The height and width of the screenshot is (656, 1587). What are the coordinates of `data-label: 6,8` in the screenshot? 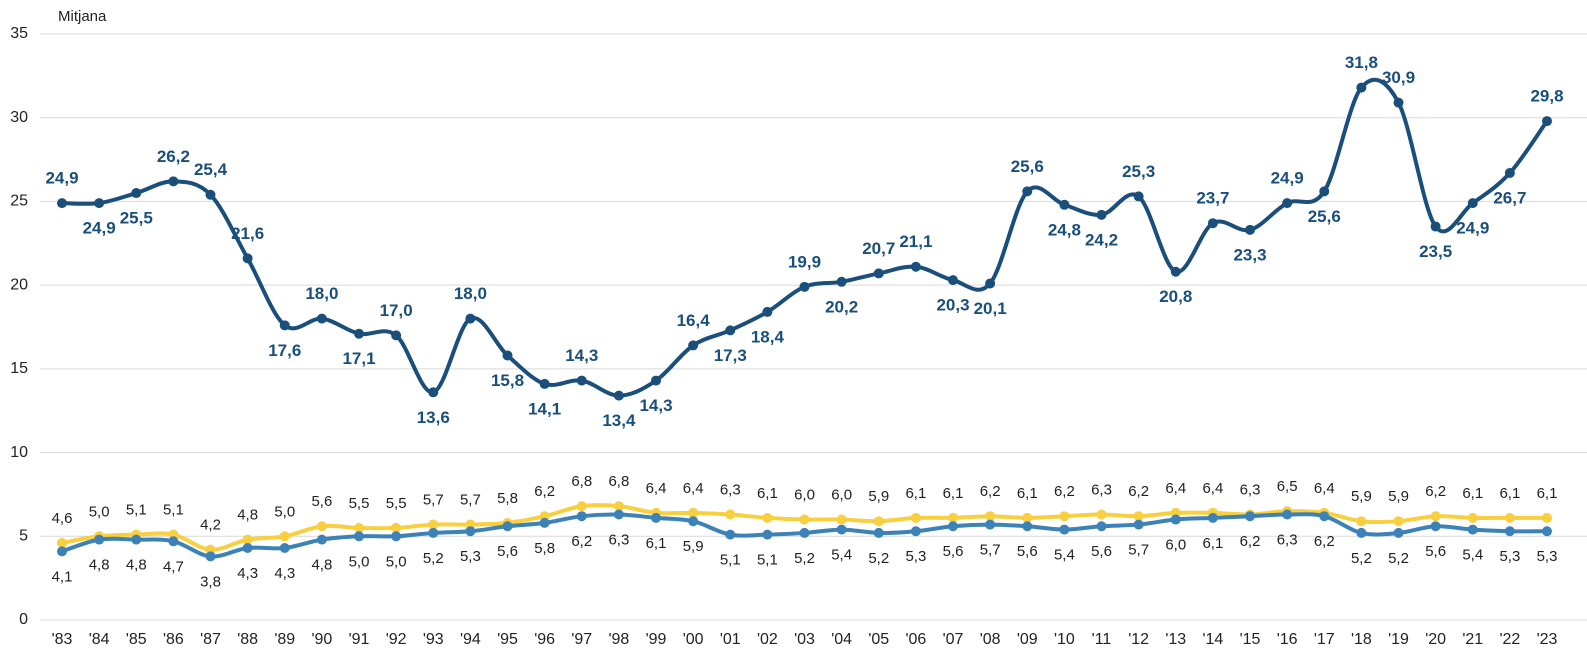 It's located at (618, 481).